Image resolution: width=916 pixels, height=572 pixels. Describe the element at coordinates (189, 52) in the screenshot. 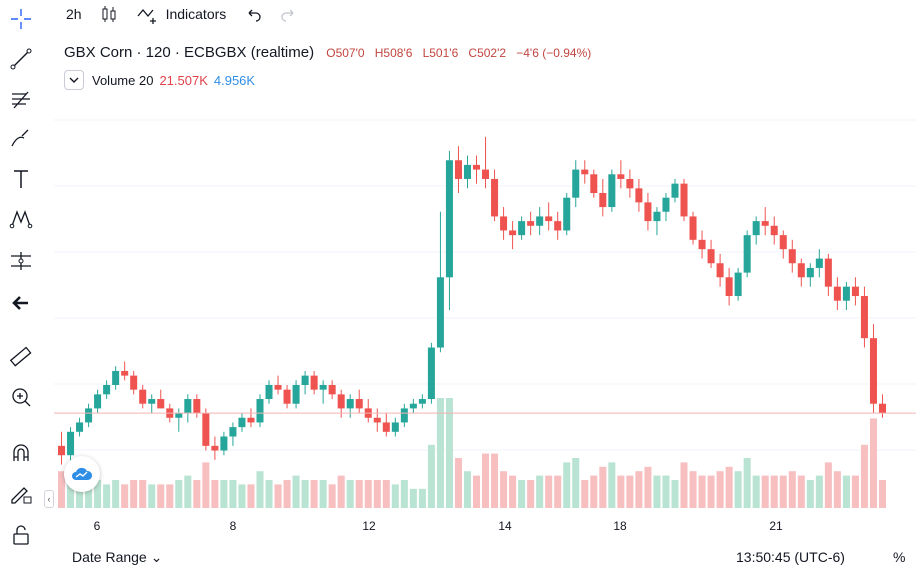

I see `symbol-title: GBX Corn · 120 · ECBGBX (realtime)` at that location.